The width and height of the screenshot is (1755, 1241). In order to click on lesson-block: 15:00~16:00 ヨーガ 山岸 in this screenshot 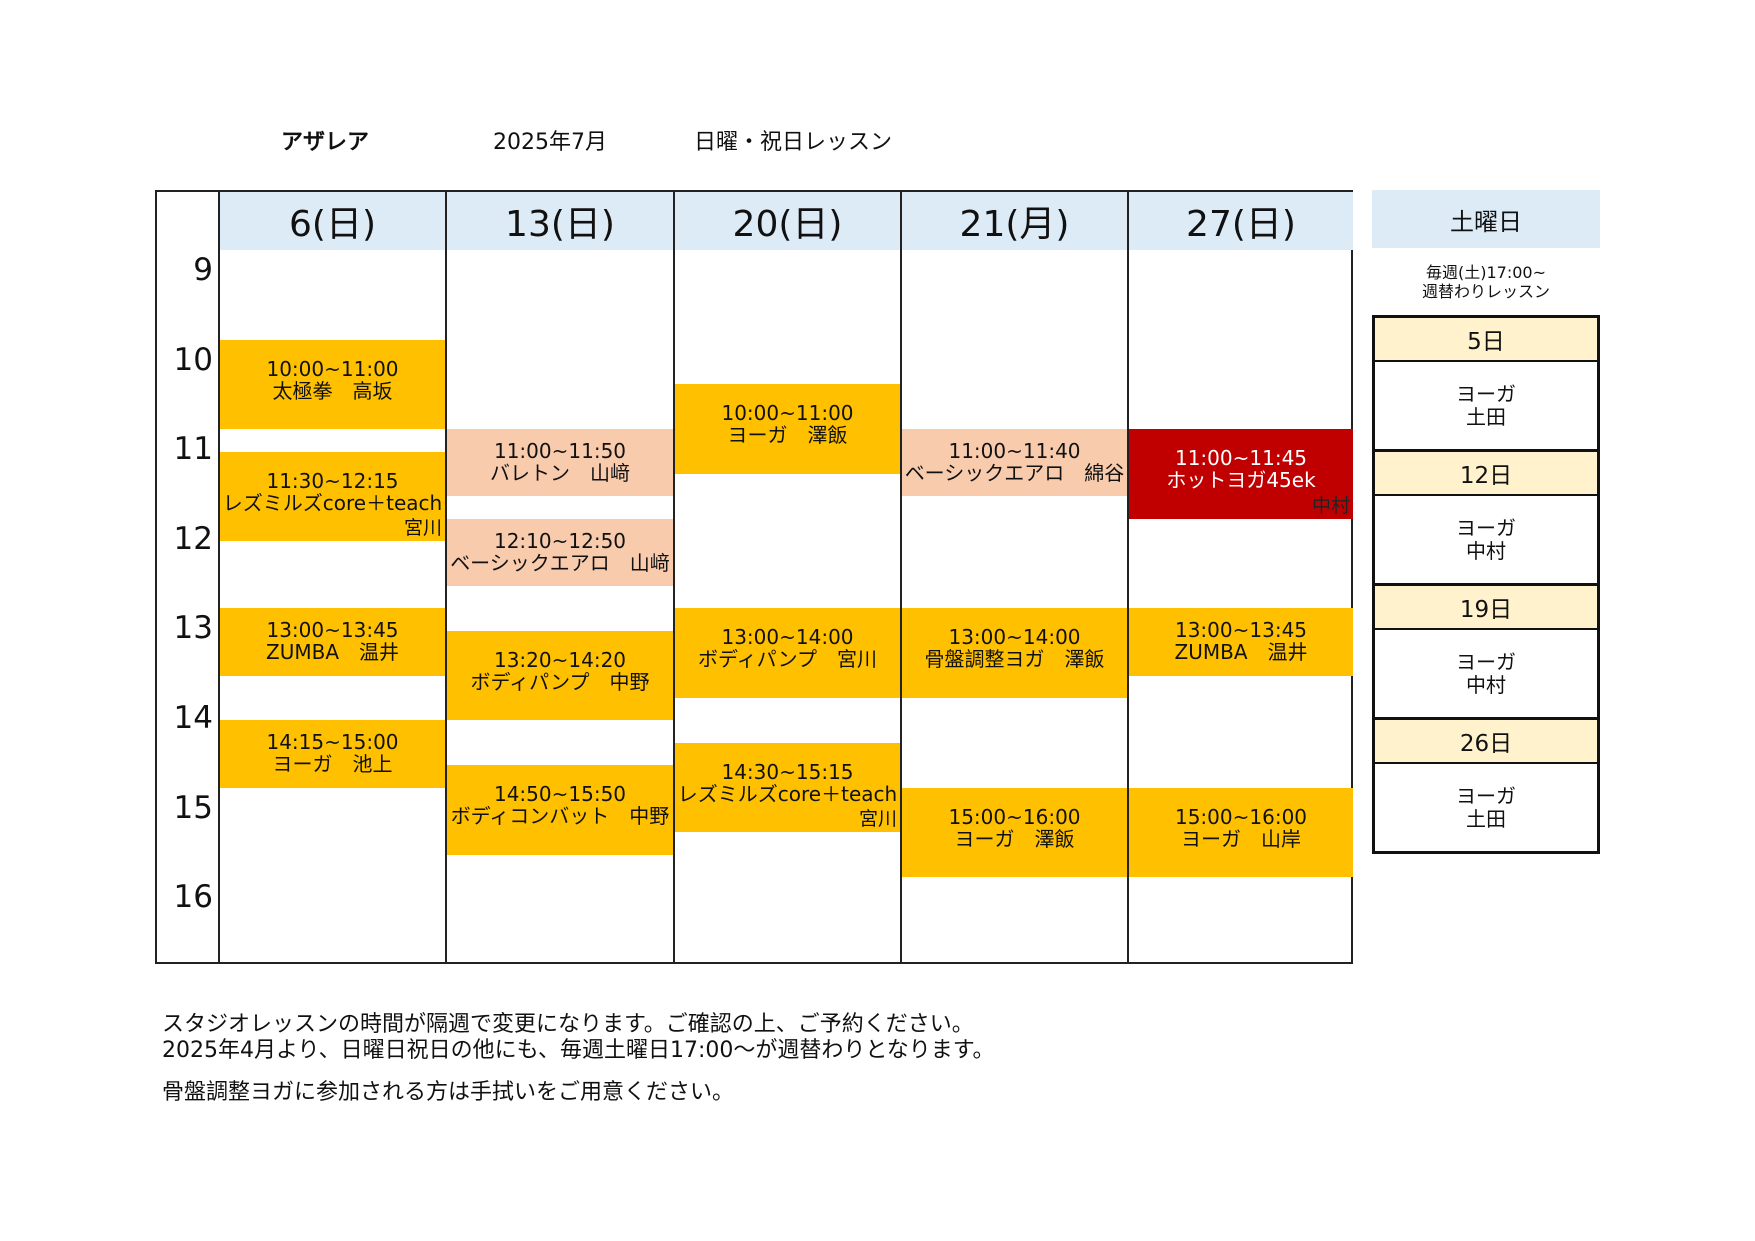, I will do `click(1241, 832)`.